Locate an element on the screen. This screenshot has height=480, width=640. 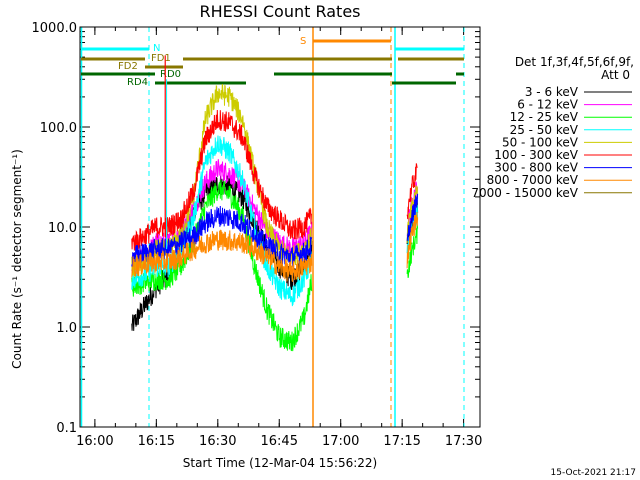
x-tick-label: 16:15 is located at coordinates (156, 441).